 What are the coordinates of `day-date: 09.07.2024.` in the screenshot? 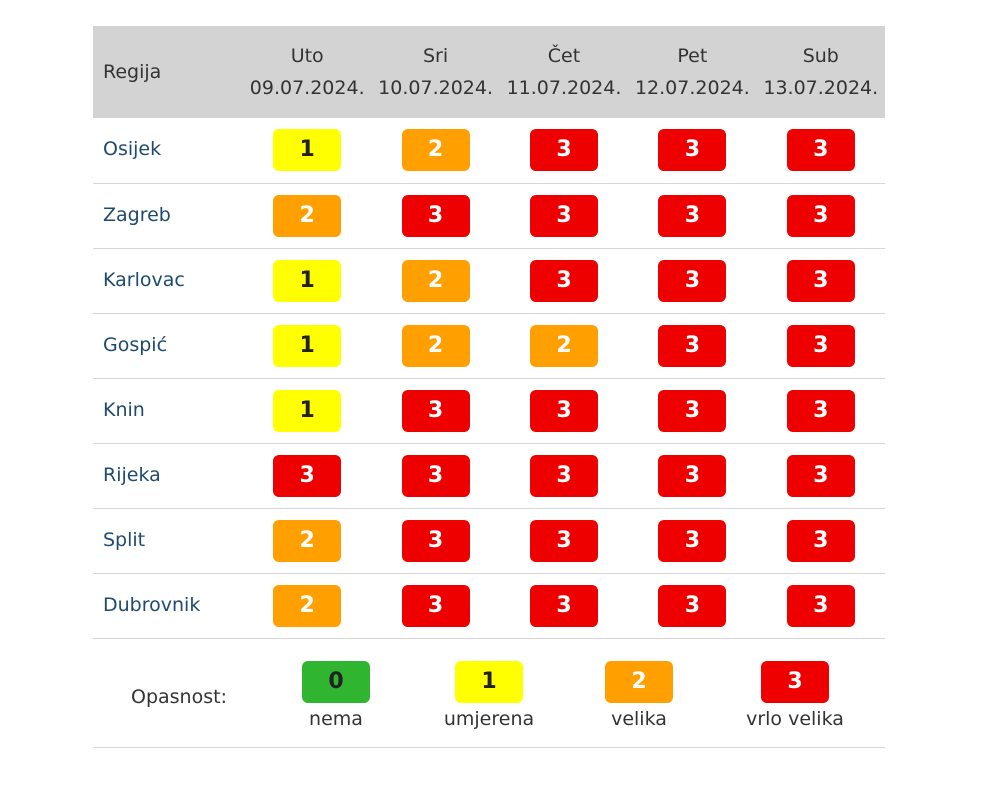 It's located at (307, 88).